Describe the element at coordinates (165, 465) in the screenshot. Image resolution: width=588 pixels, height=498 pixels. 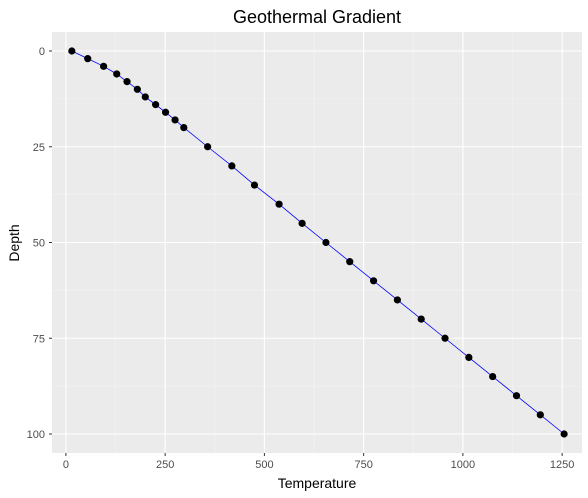
I see `x-tick-label: 250` at that location.